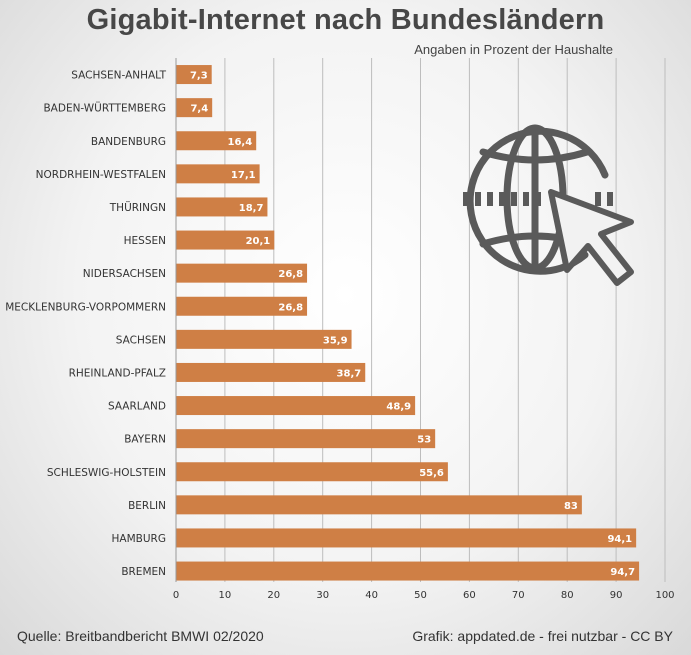  Describe the element at coordinates (513, 49) in the screenshot. I see `chart-subtitle: Angaben in Prozent der Haushalte` at that location.